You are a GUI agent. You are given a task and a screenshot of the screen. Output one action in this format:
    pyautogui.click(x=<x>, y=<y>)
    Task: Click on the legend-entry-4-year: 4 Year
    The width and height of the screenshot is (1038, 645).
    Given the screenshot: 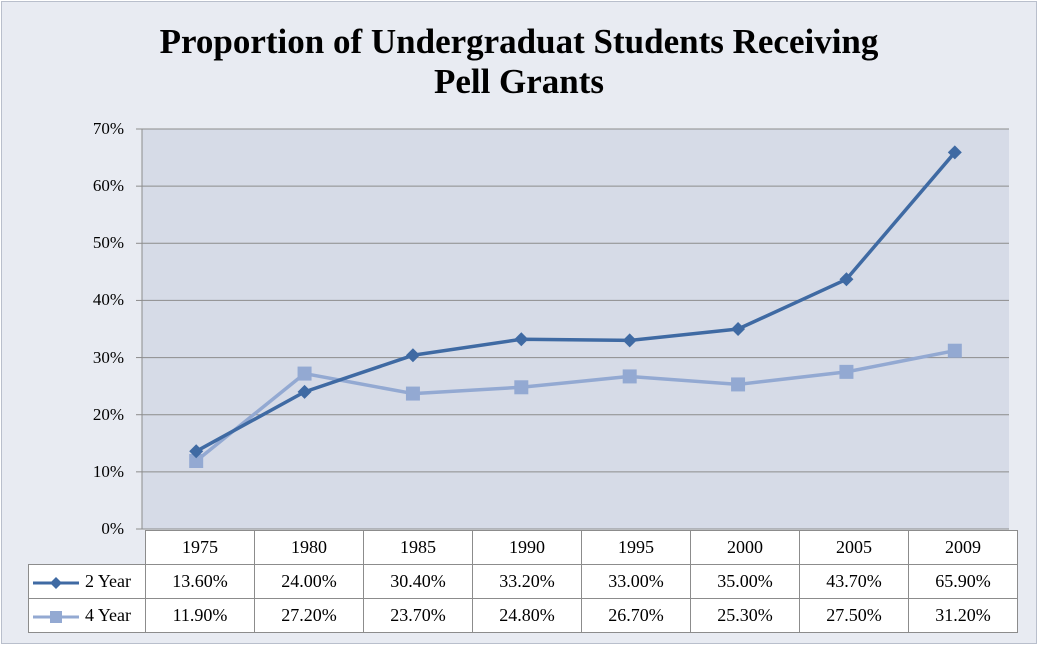 What is the action you would take?
    pyautogui.click(x=87, y=615)
    